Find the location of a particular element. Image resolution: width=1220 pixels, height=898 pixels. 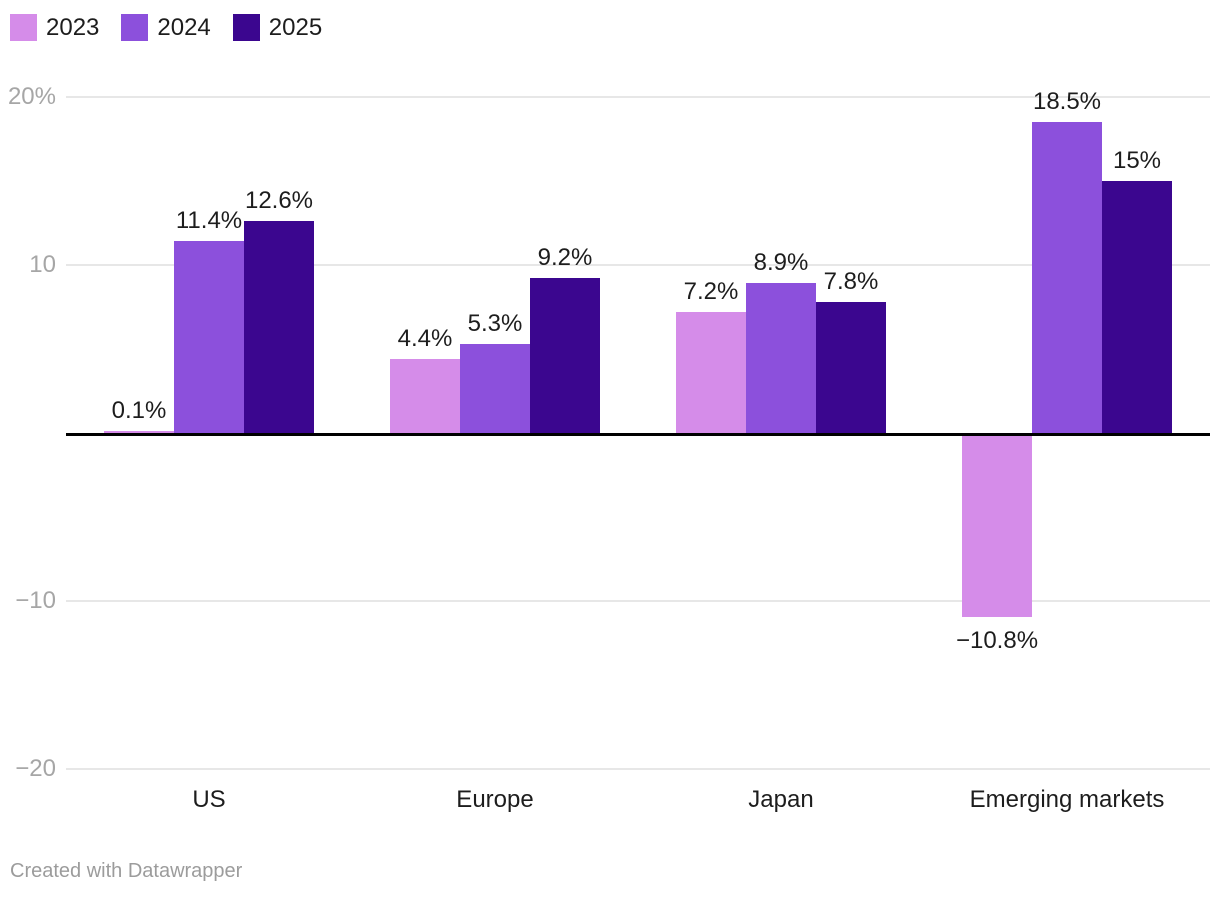

x-category-label-emerging-markets: Emerging markets is located at coordinates (1067, 799).